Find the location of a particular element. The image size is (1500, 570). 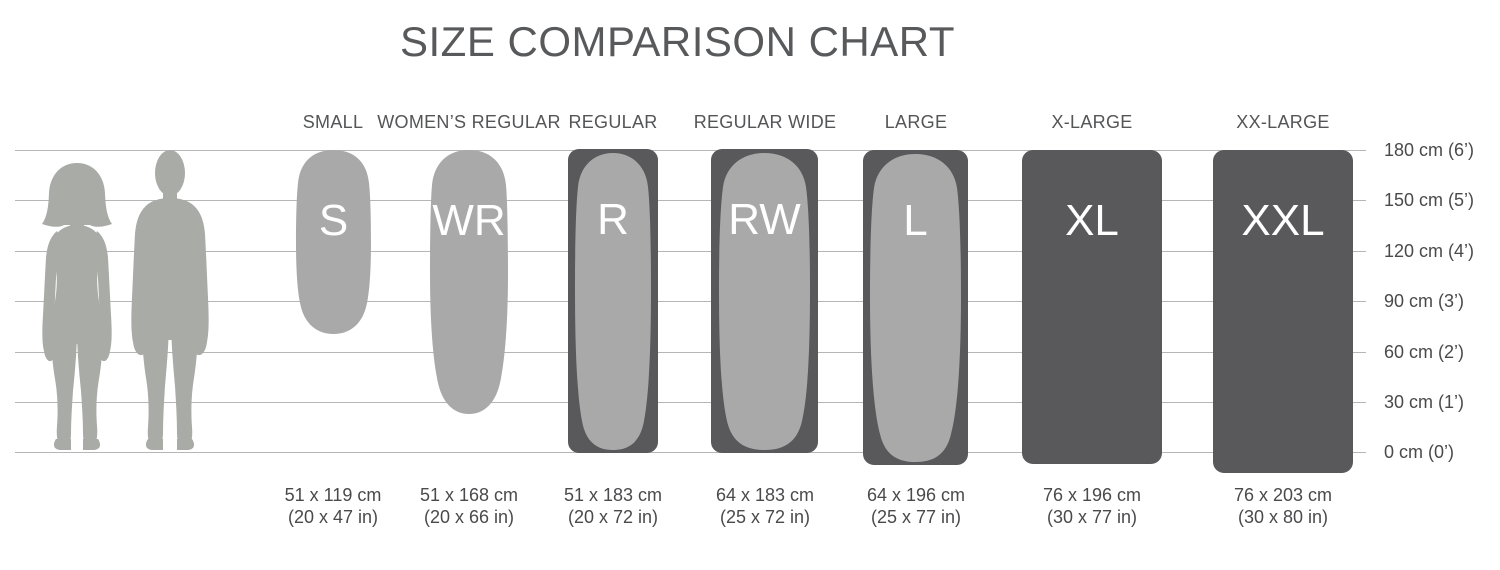

scale-tick-label: 120 cm (4’) is located at coordinates (1429, 251).